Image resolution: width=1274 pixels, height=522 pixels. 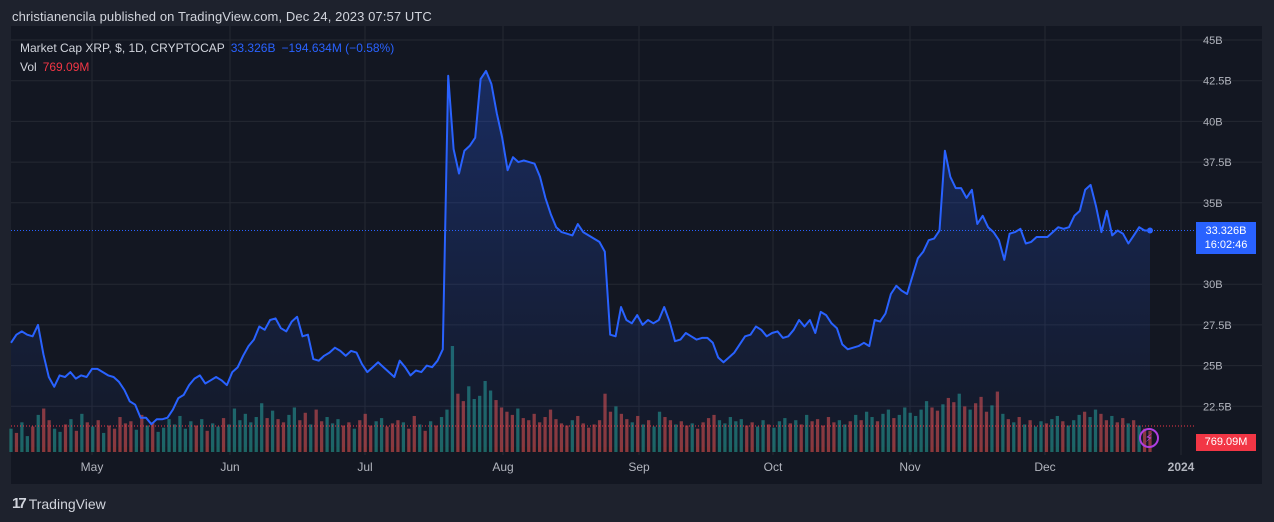 I want to click on y-tick-label: 27.5B, so click(x=1217, y=326).